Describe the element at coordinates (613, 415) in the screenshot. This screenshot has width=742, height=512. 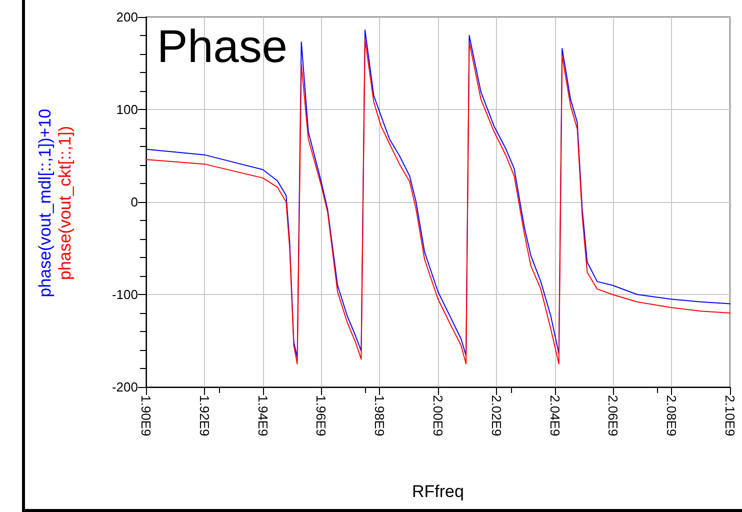
I see `x-tick-label: 2.06E9` at that location.